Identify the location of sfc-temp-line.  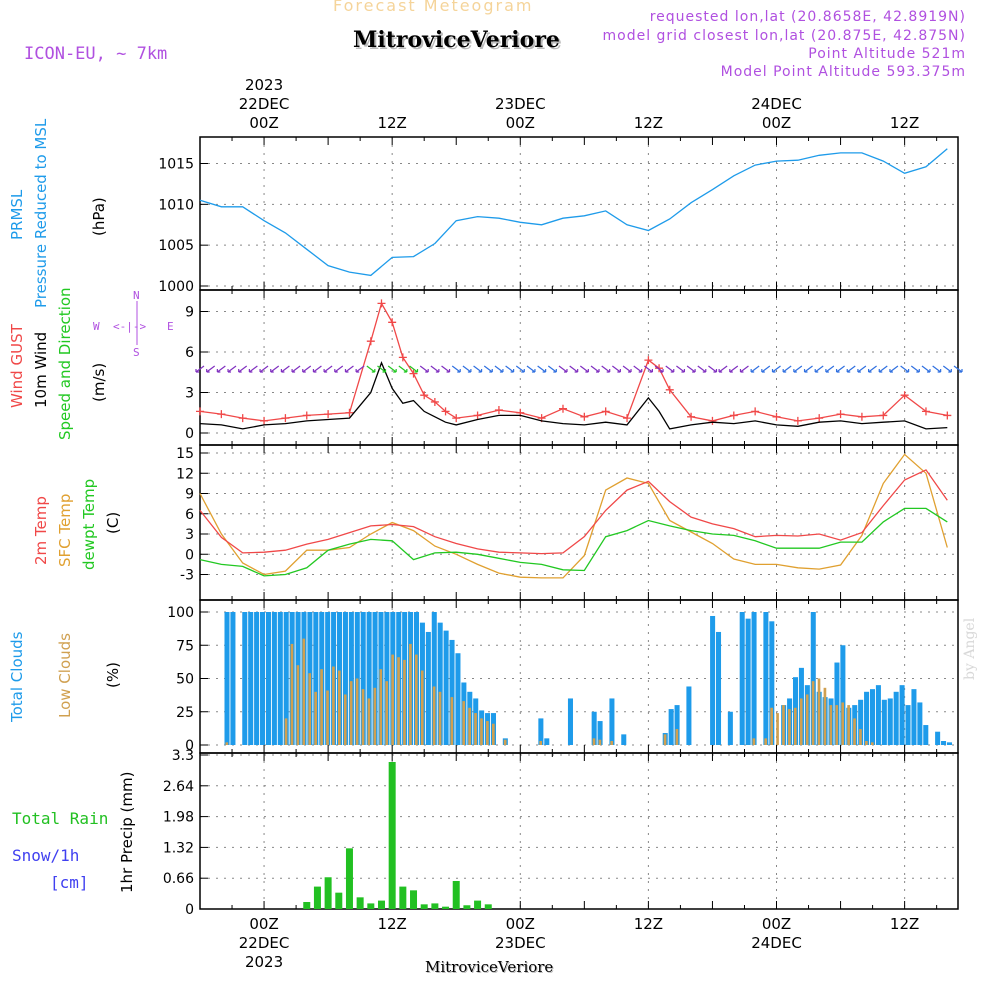
(573, 516).